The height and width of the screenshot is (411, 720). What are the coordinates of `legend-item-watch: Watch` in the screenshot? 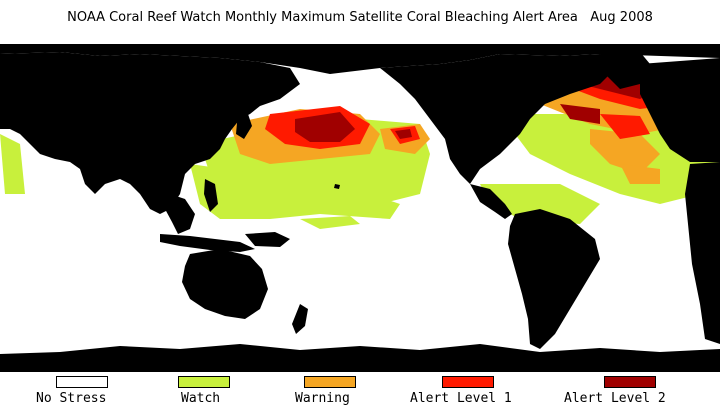 It's located at (228, 393).